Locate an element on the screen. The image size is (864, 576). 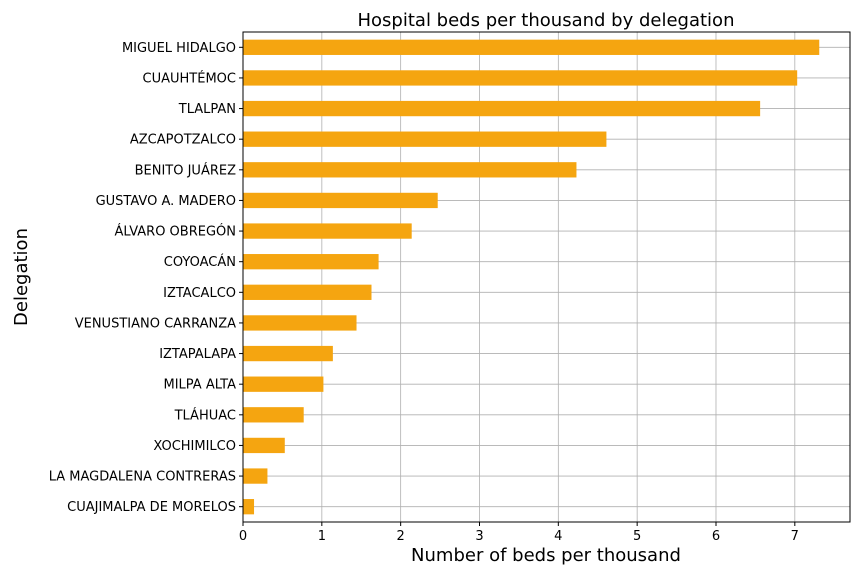
y-tick-label: COYOACÁN is located at coordinates (200, 262).